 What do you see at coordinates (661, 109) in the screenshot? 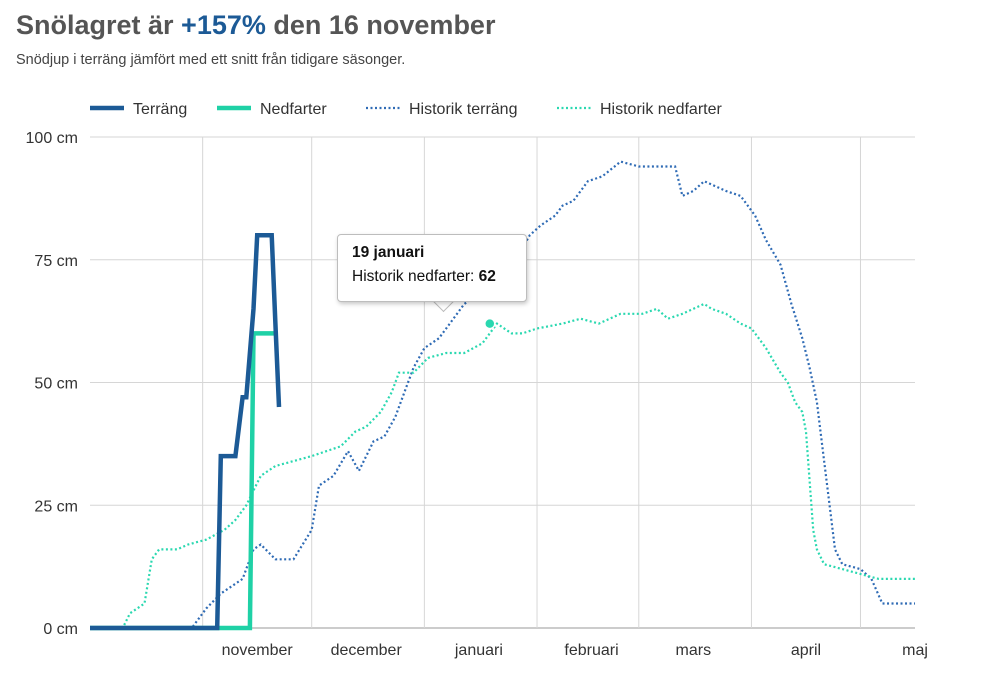
I see `legend-label-3: Historik nedfarter` at bounding box center [661, 109].